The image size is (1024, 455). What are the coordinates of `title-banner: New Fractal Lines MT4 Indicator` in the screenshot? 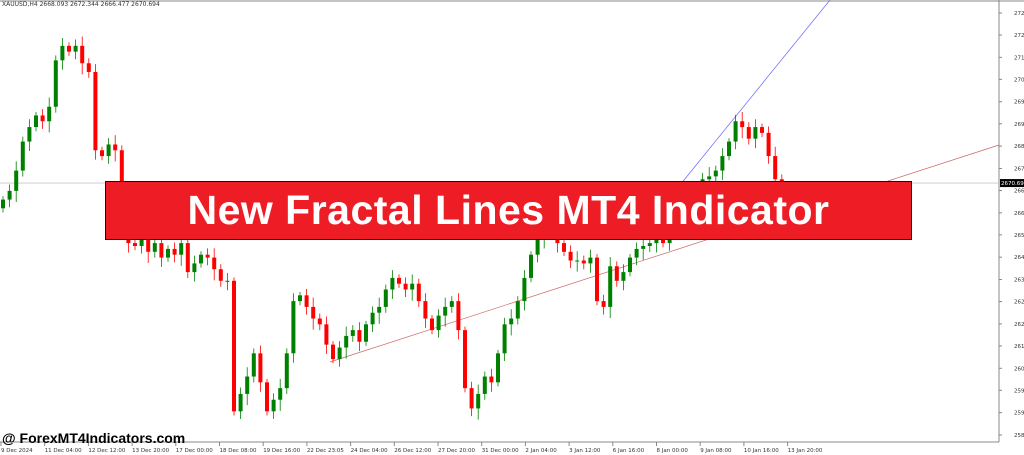 It's located at (508, 210).